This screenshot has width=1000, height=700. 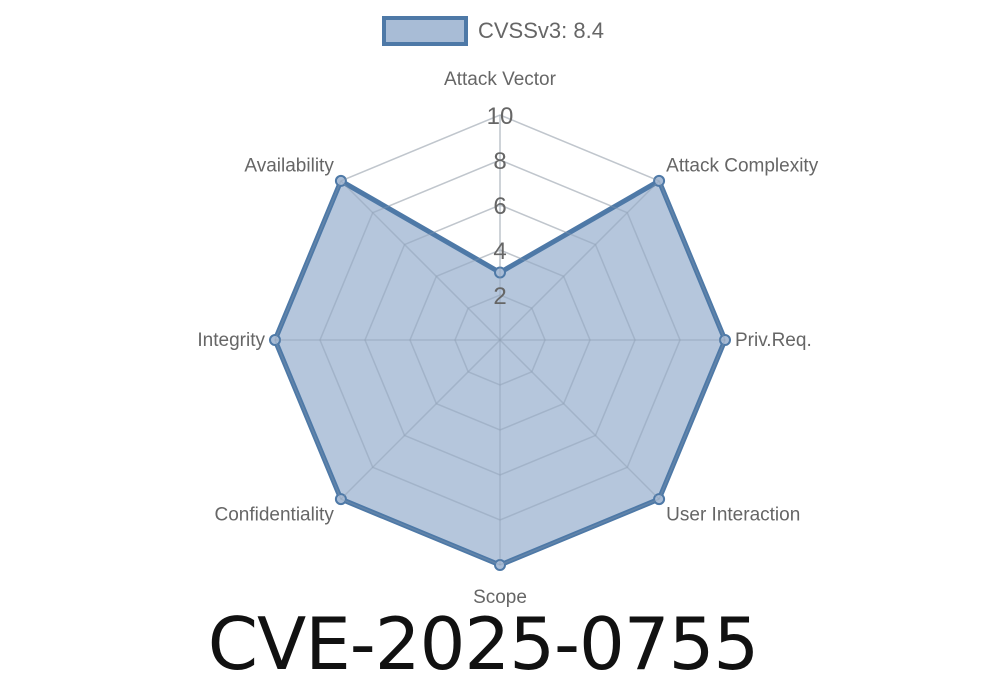 I want to click on axis-label: Attack Vector, so click(x=500, y=79).